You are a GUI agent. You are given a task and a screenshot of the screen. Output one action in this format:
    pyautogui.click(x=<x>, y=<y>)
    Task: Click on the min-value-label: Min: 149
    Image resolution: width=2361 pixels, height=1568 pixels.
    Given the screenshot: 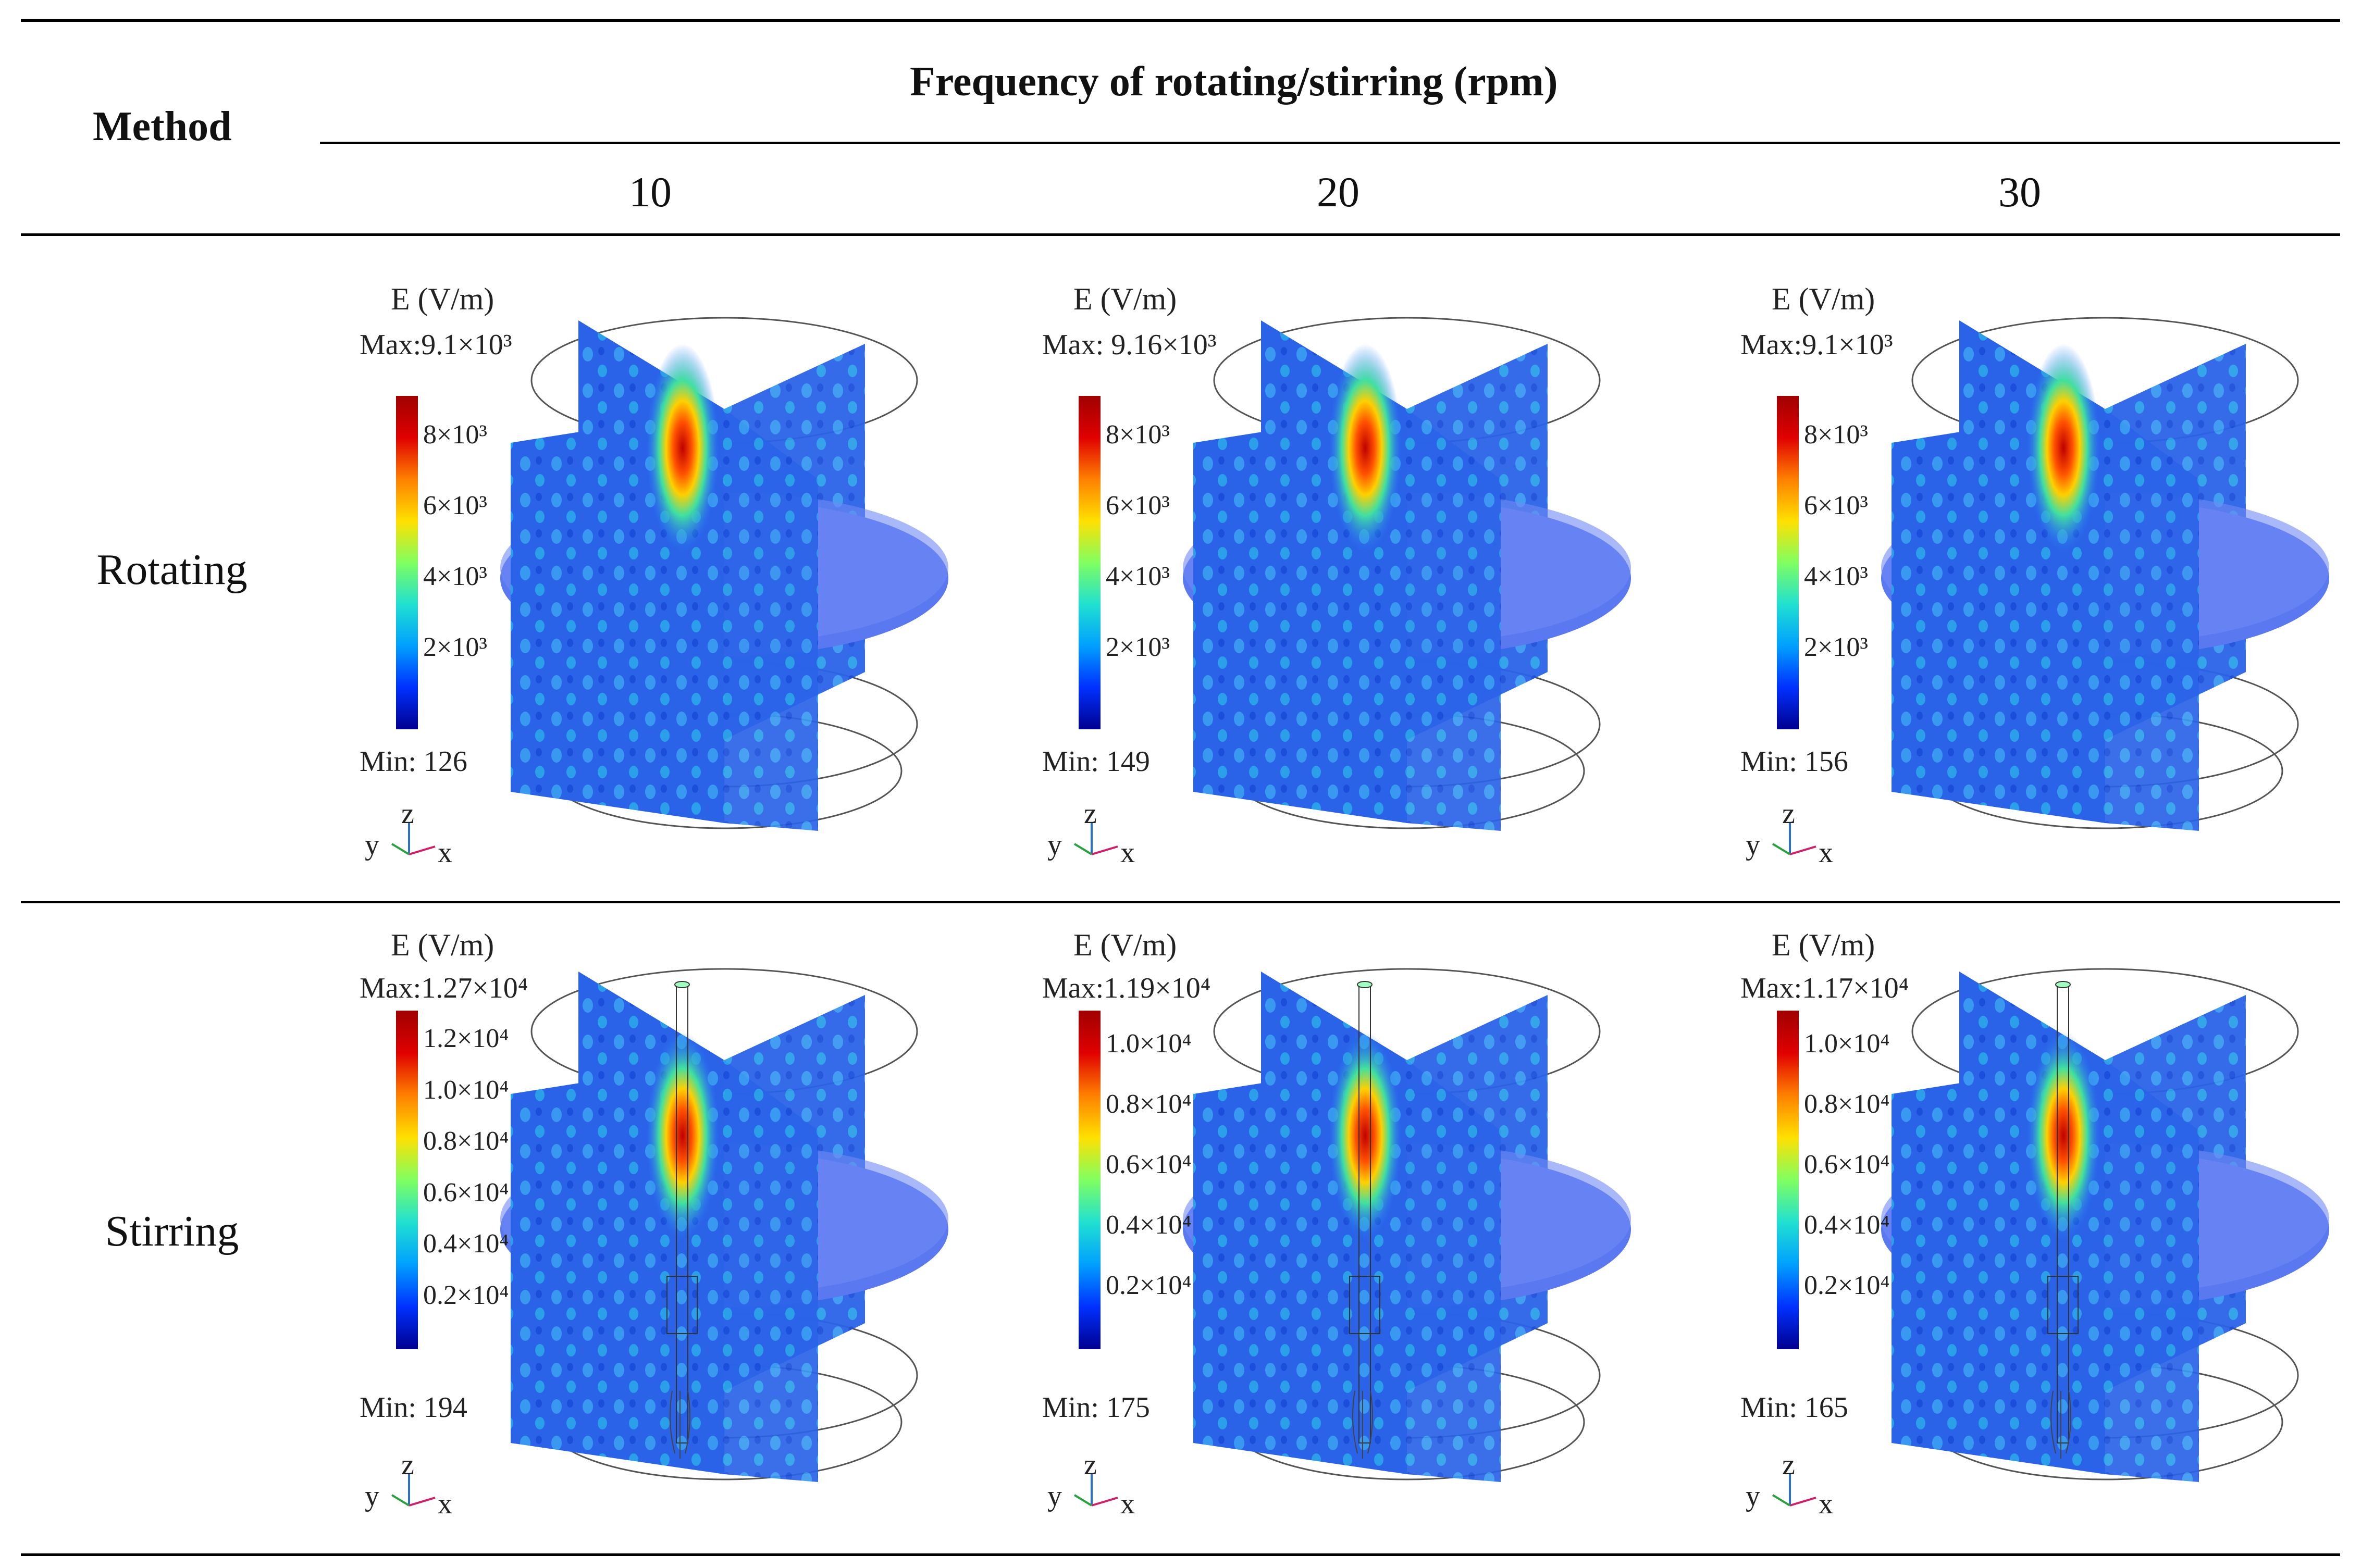 What is the action you would take?
    pyautogui.click(x=1096, y=761)
    